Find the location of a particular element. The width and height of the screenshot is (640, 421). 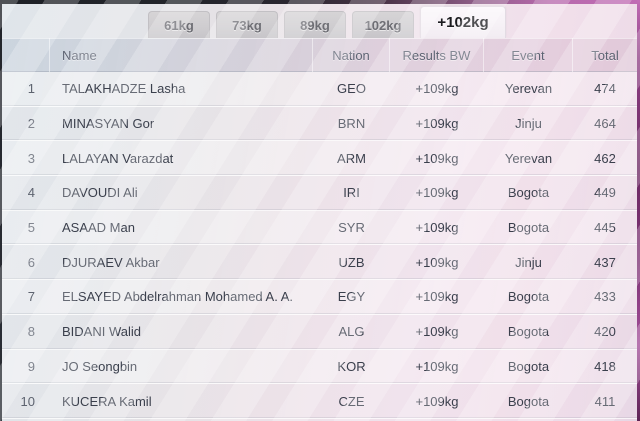

column-header-nation: Nation is located at coordinates (351, 55).